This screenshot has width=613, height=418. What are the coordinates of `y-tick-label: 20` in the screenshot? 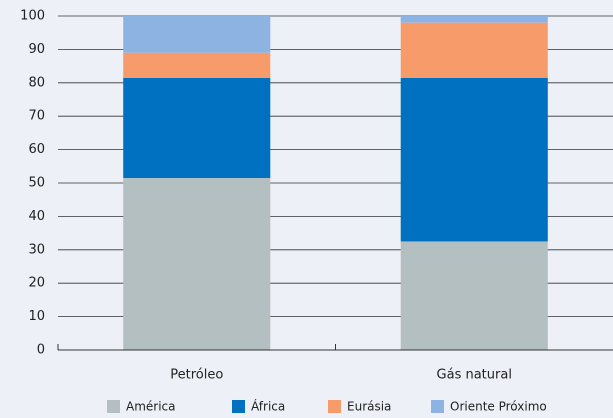 It's located at (36, 283).